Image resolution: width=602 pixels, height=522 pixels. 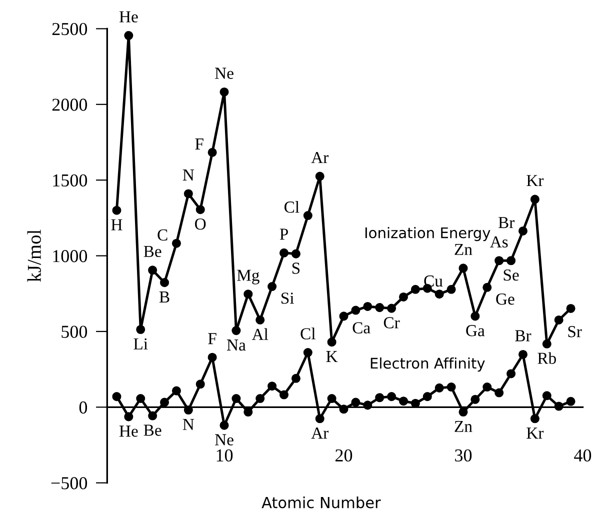 I want to click on annotation: Li, so click(x=141, y=344).